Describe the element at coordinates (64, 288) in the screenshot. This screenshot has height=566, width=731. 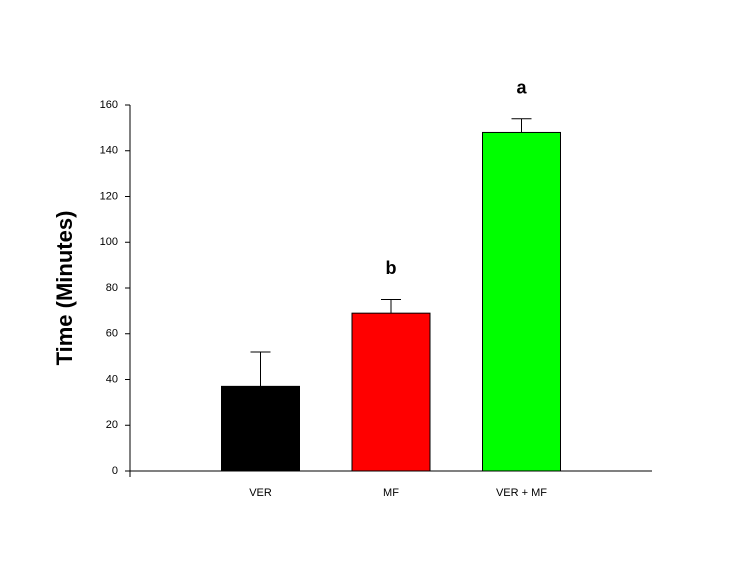
I see `y-axis-label: Time (Minutes)` at that location.